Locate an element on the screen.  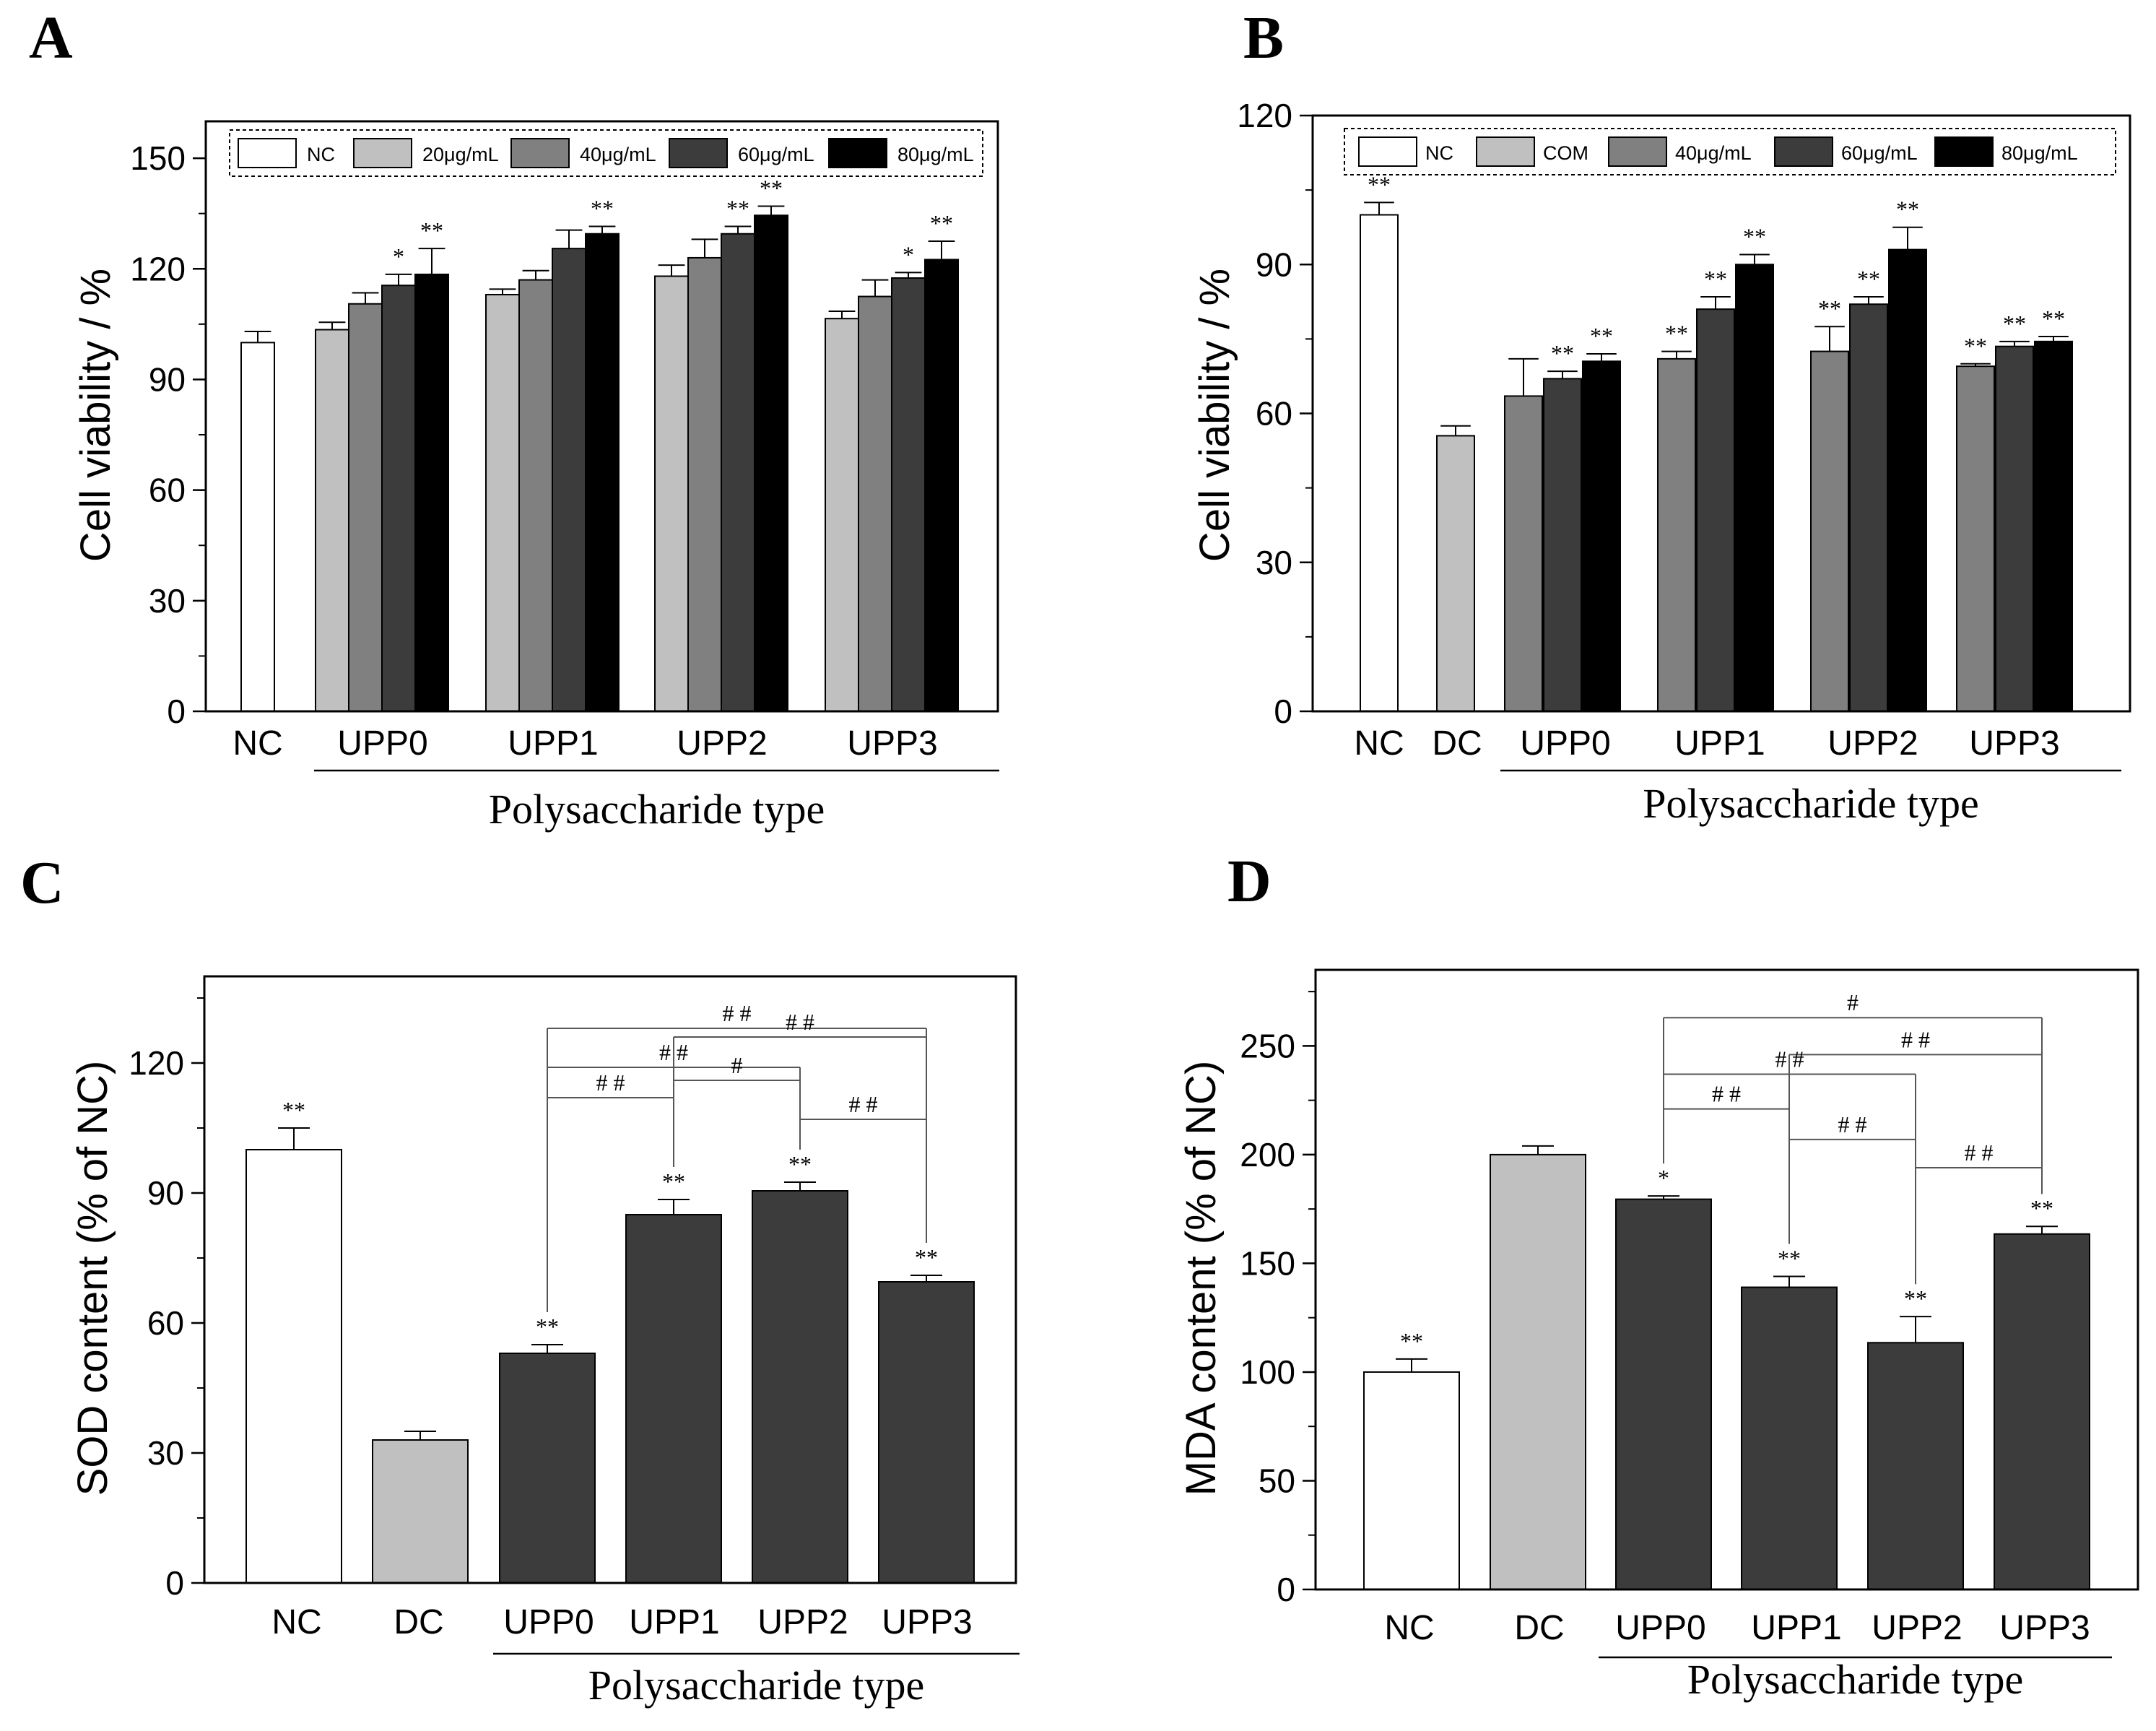
y-axis-label: MDA content (% of NC) is located at coordinates (1201, 1278).